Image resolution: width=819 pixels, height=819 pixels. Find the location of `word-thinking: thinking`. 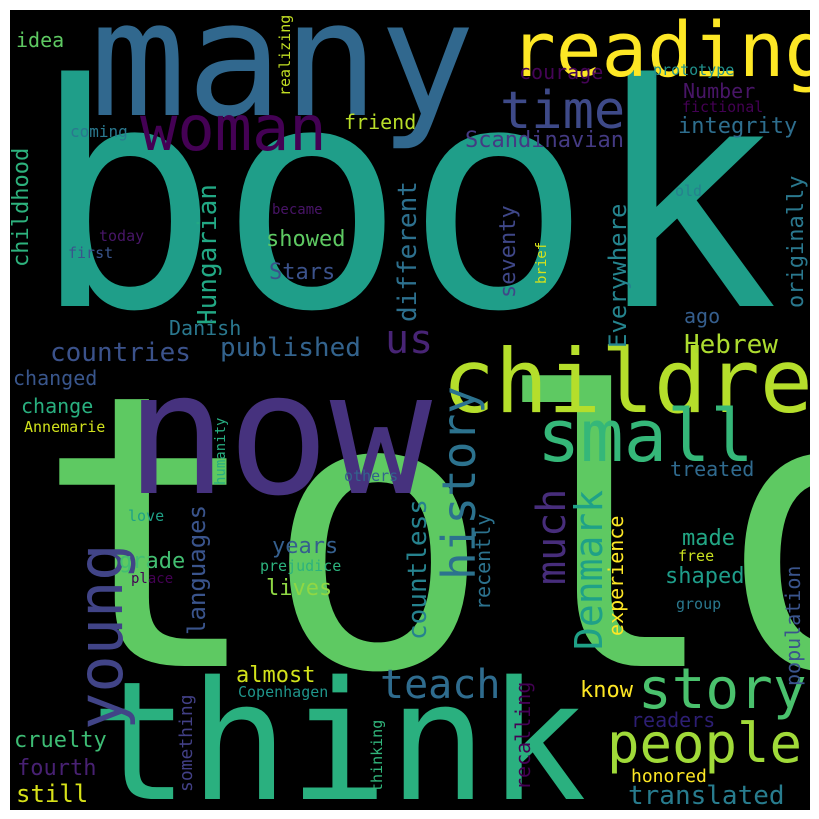

word-thinking: thinking is located at coordinates (377, 755).